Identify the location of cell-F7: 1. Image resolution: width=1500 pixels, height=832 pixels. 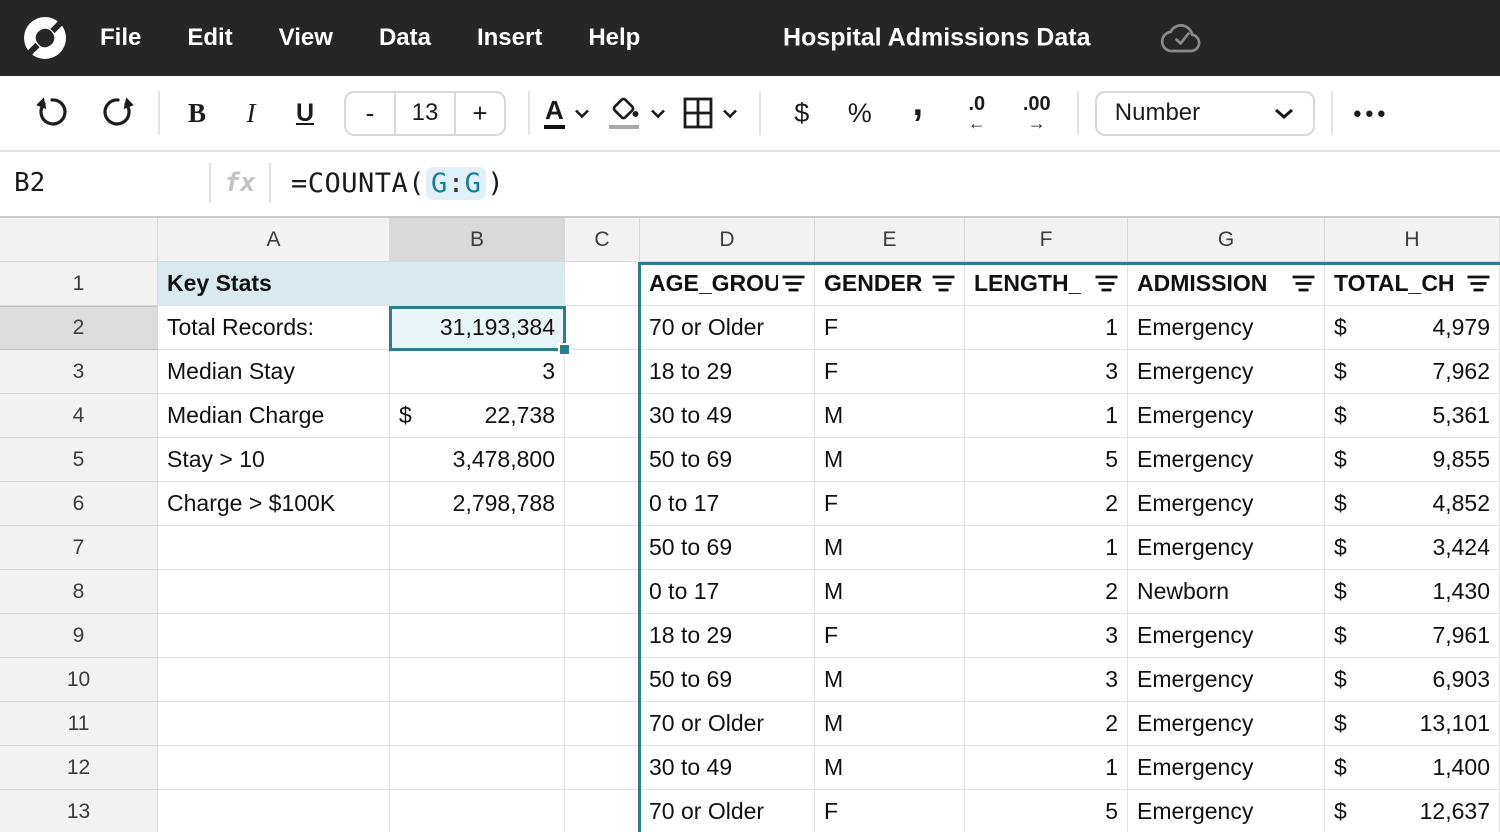
(1046, 548).